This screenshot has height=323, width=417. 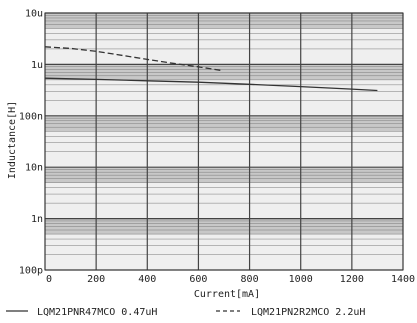 What do you see at coordinates (301, 279) in the screenshot?
I see `x-tick-label: 1000` at bounding box center [301, 279].